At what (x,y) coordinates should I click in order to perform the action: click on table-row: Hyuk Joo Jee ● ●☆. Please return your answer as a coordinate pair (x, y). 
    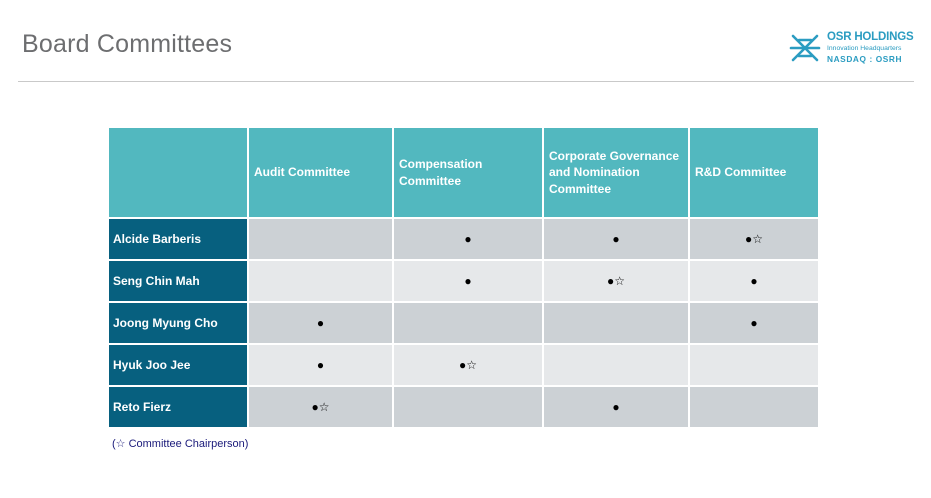
    Looking at the image, I should click on (463, 365).